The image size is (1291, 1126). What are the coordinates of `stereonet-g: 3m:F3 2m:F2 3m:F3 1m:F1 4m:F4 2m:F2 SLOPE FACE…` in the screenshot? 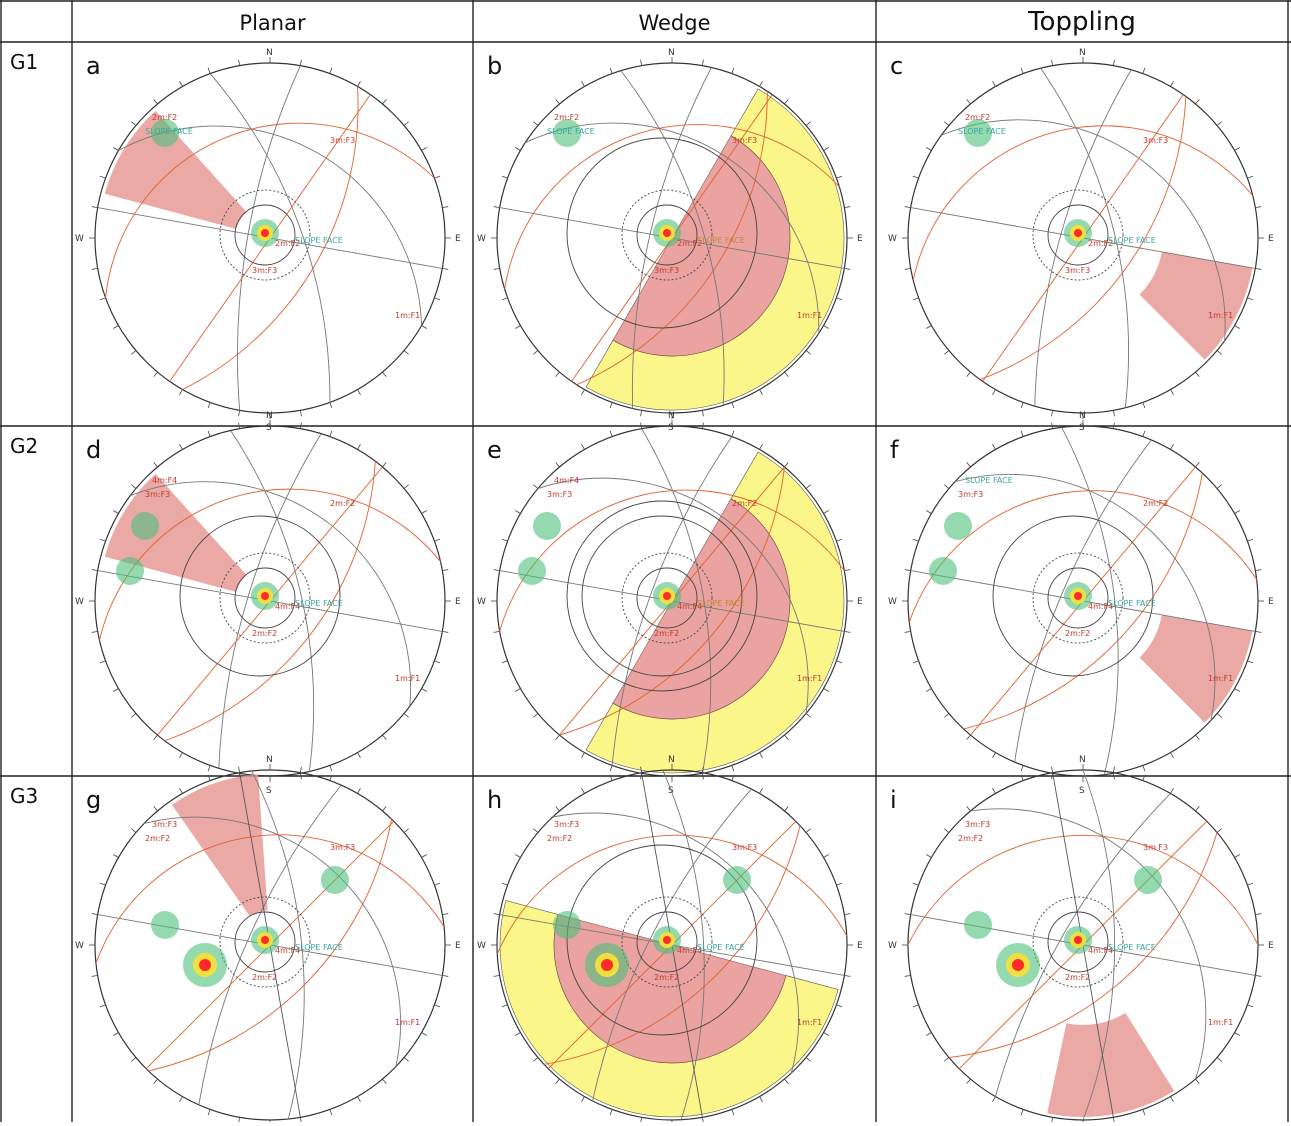 It's located at (268, 940).